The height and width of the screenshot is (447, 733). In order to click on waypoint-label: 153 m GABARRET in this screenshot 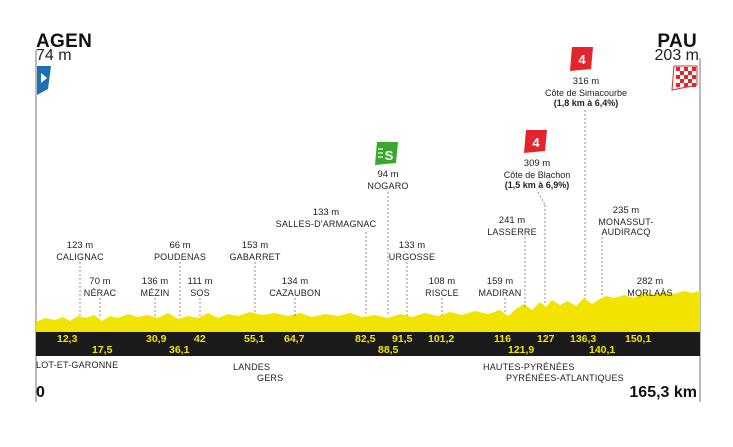, I will do `click(255, 251)`.